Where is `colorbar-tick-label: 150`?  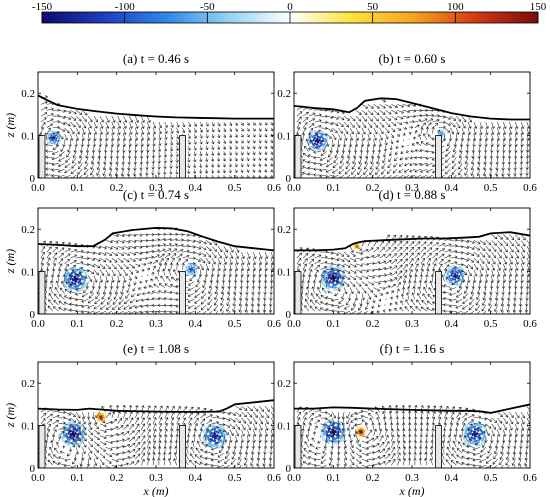
colorbar-tick-label: 150 is located at coordinates (538, 7).